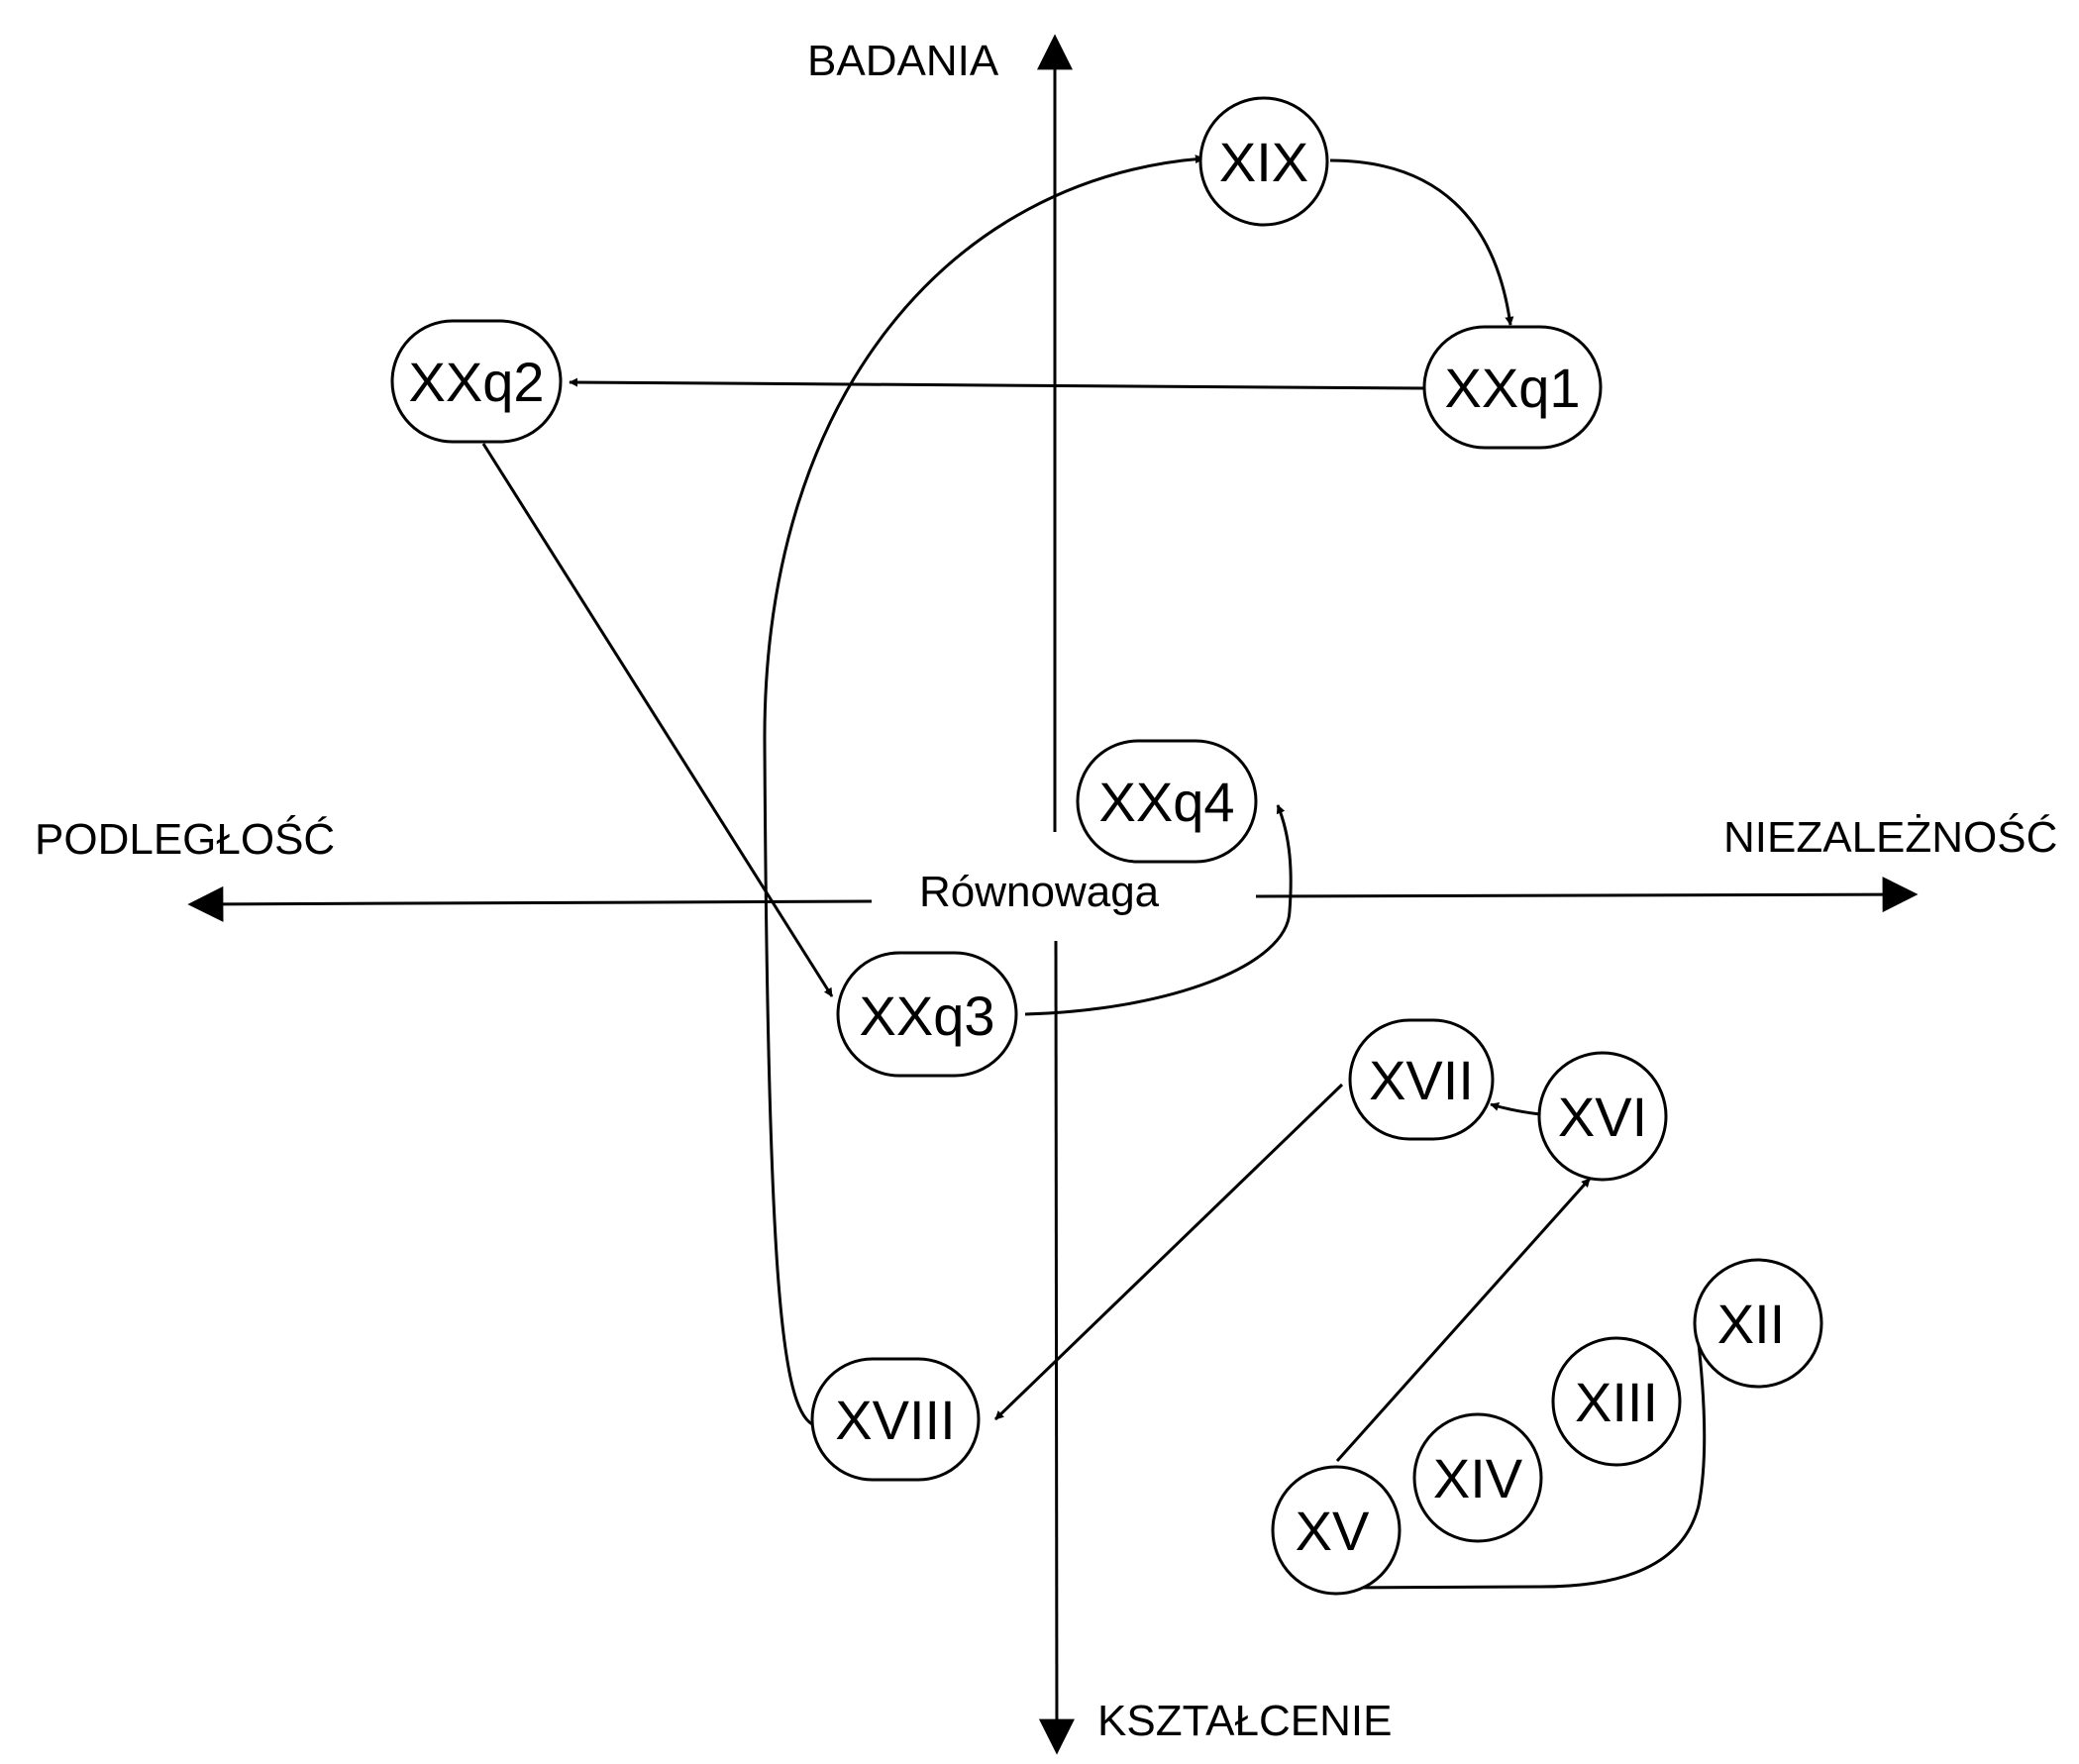 Image resolution: width=2079 pixels, height=1764 pixels. I want to click on node-xxq4: XXq4, so click(1167, 801).